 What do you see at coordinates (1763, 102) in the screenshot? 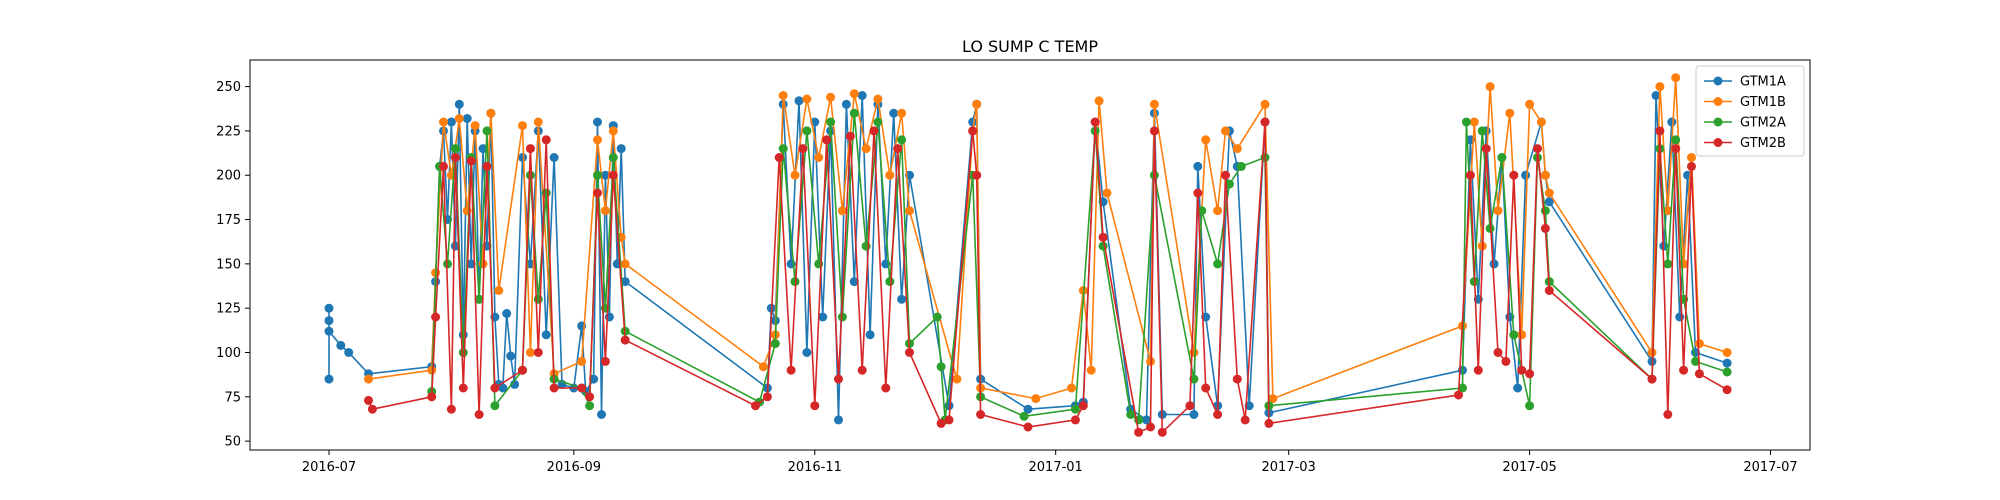
I see `legend-label: GTM1B` at bounding box center [1763, 102].